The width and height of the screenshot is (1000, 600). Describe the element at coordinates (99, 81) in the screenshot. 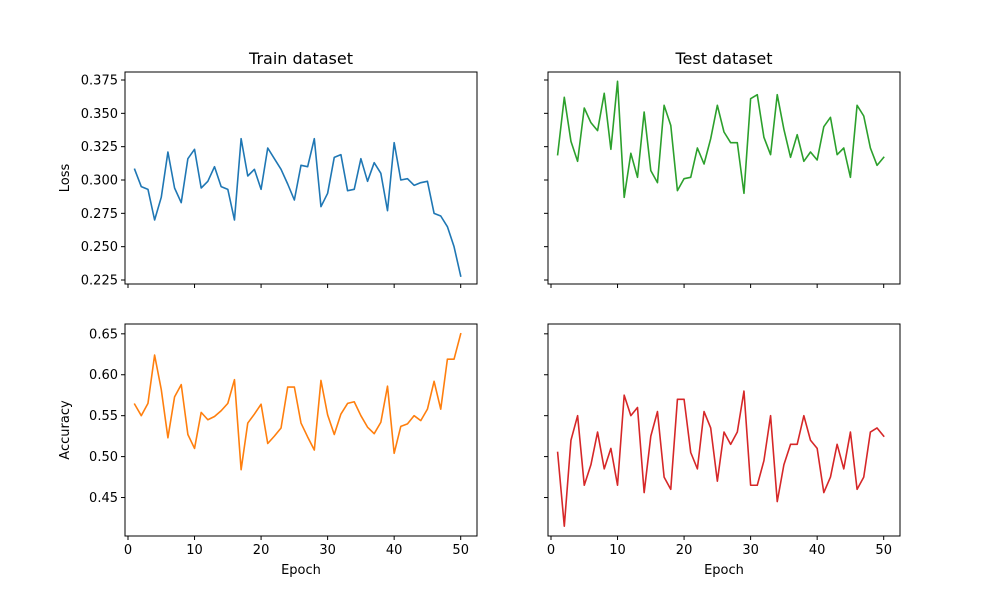

I see `y-tick-label: 0.375` at that location.